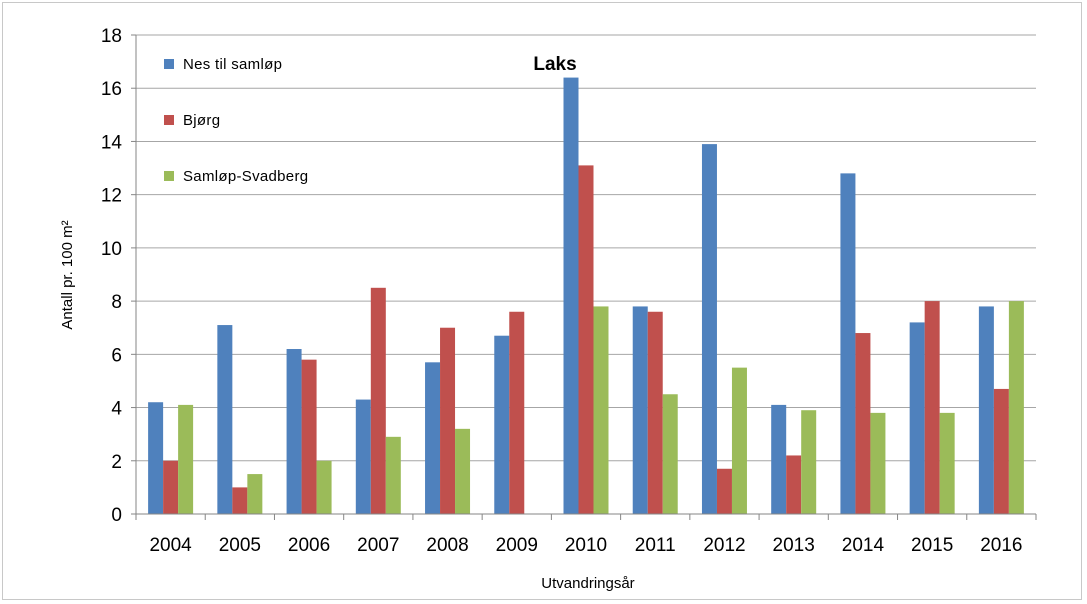 The height and width of the screenshot is (604, 1087). What do you see at coordinates (156, 458) in the screenshot?
I see `bar-nes-til-saml-p-2004` at bounding box center [156, 458].